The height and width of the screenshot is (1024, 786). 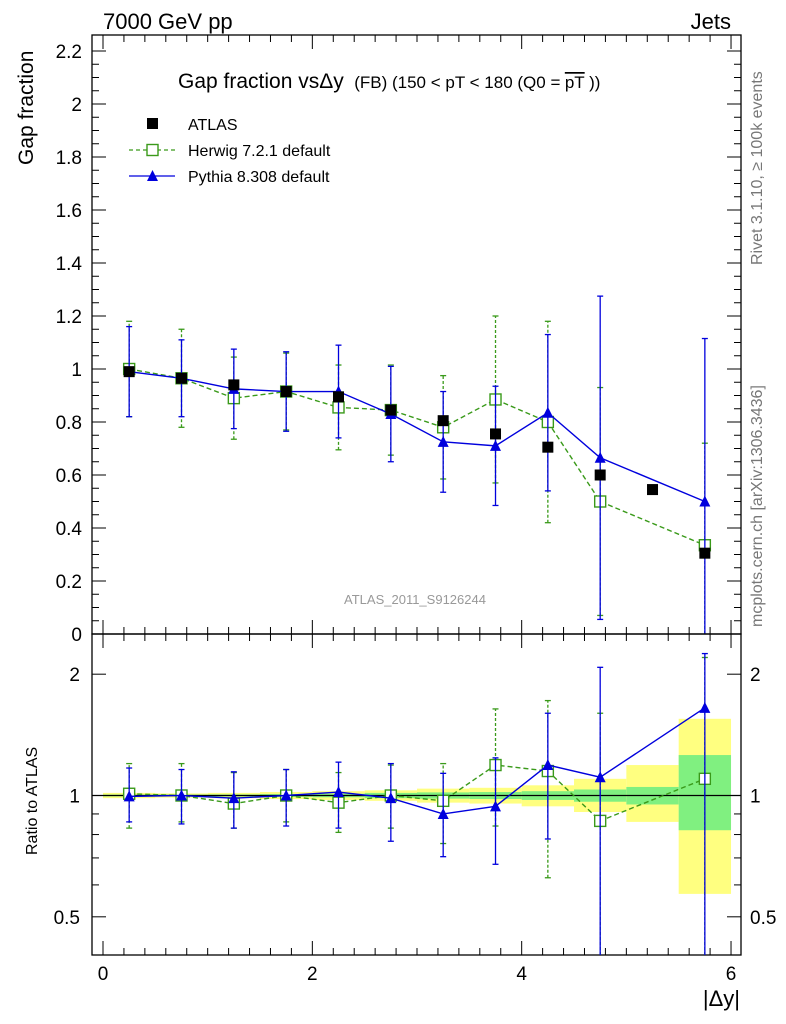 I want to click on legend-atlas-marker, so click(x=152, y=123).